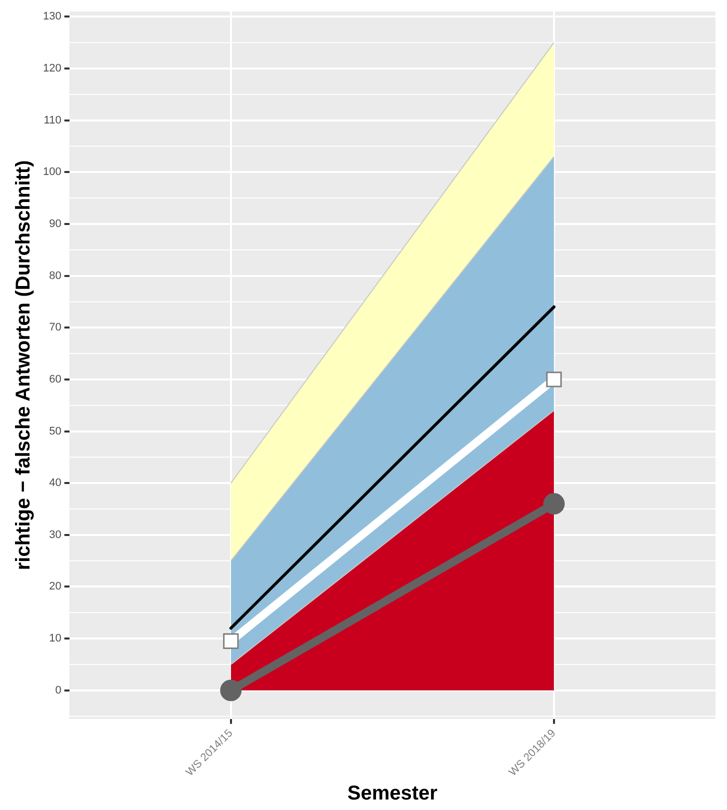 Image resolution: width=727 pixels, height=810 pixels. I want to click on y-tick-label: 30, so click(55, 534).